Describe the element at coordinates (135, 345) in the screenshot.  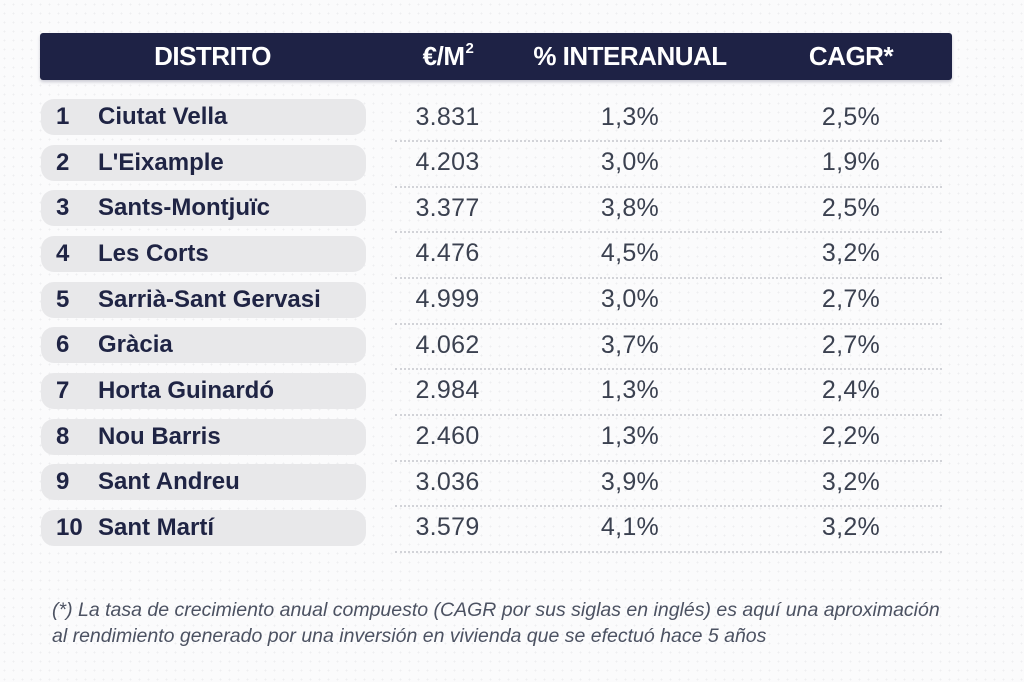
I see `district-name: Gràcia` at that location.